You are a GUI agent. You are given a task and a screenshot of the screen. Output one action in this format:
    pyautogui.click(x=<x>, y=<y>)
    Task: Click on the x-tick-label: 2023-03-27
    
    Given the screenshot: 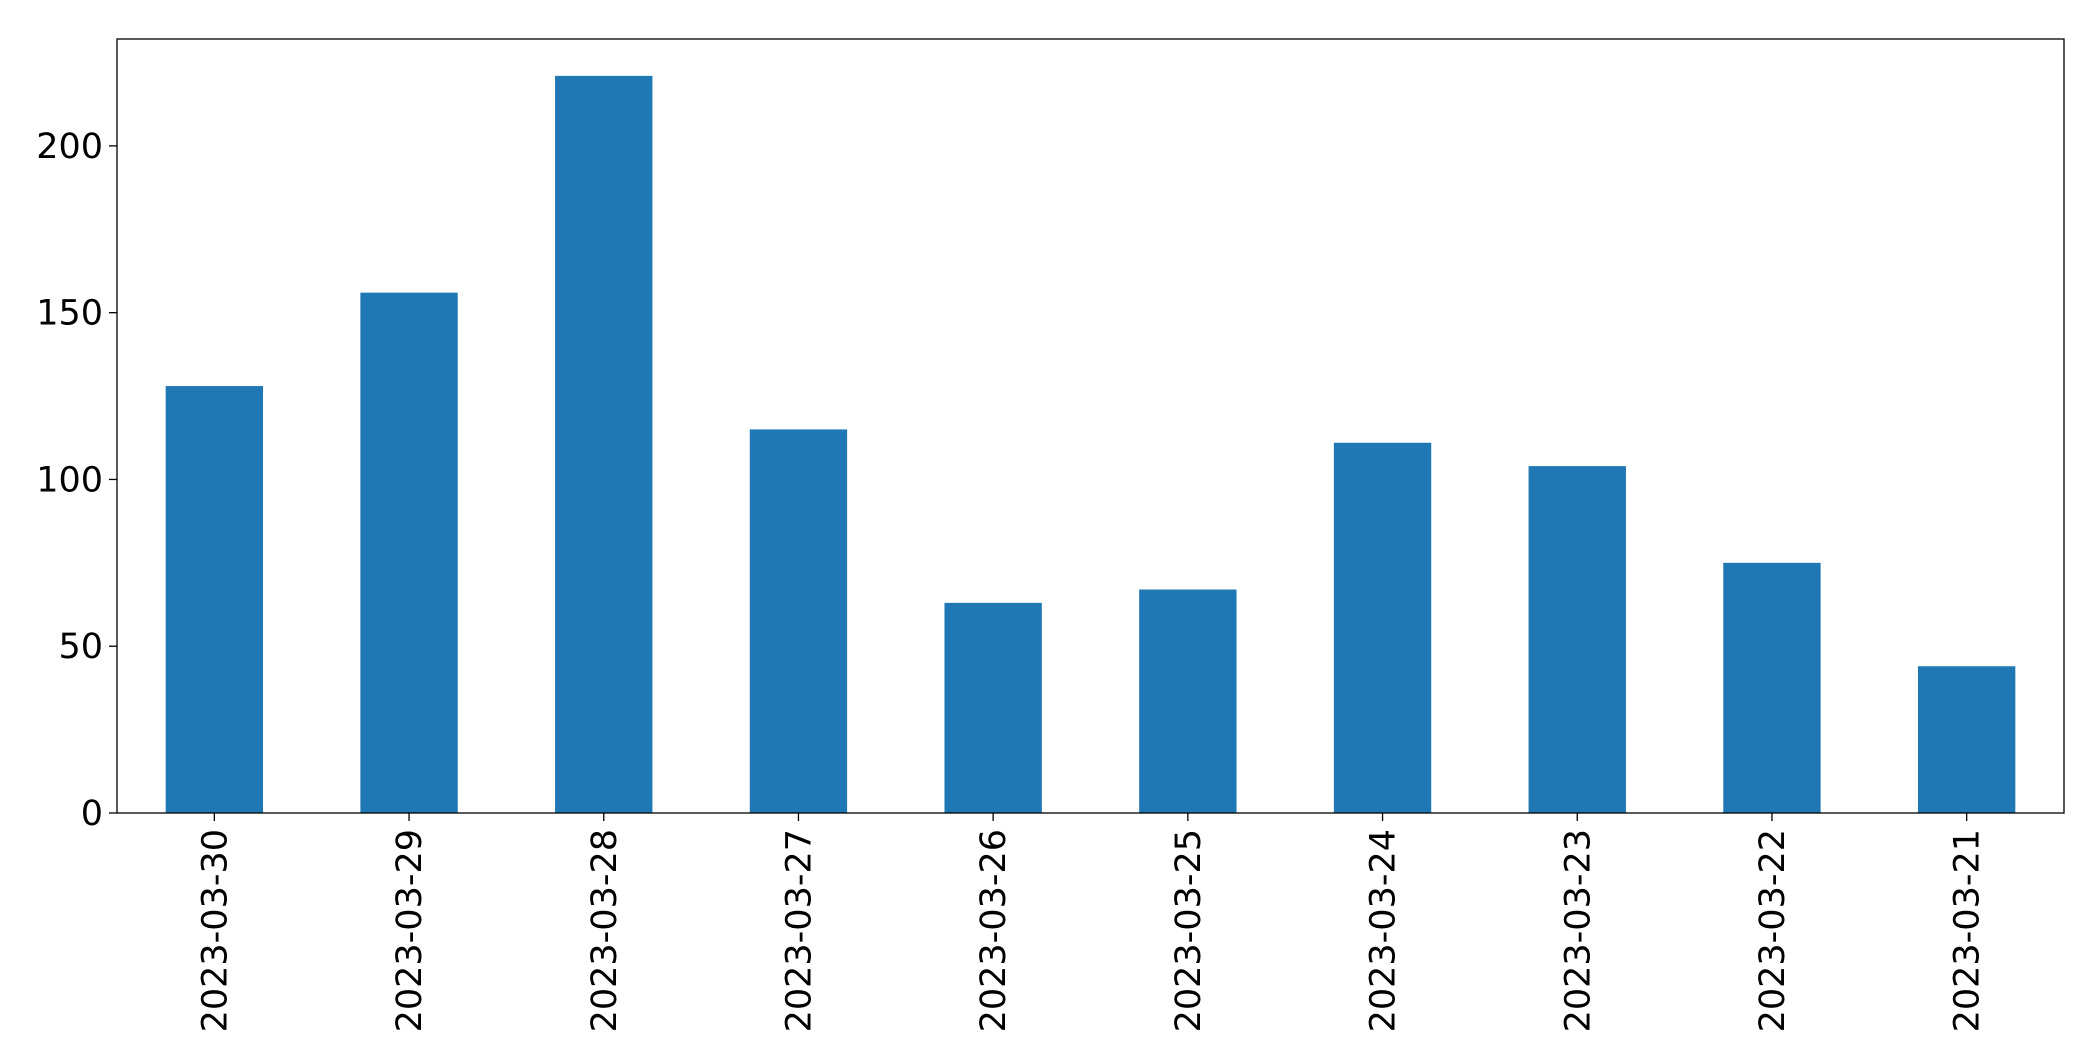 What is the action you would take?
    pyautogui.click(x=799, y=930)
    